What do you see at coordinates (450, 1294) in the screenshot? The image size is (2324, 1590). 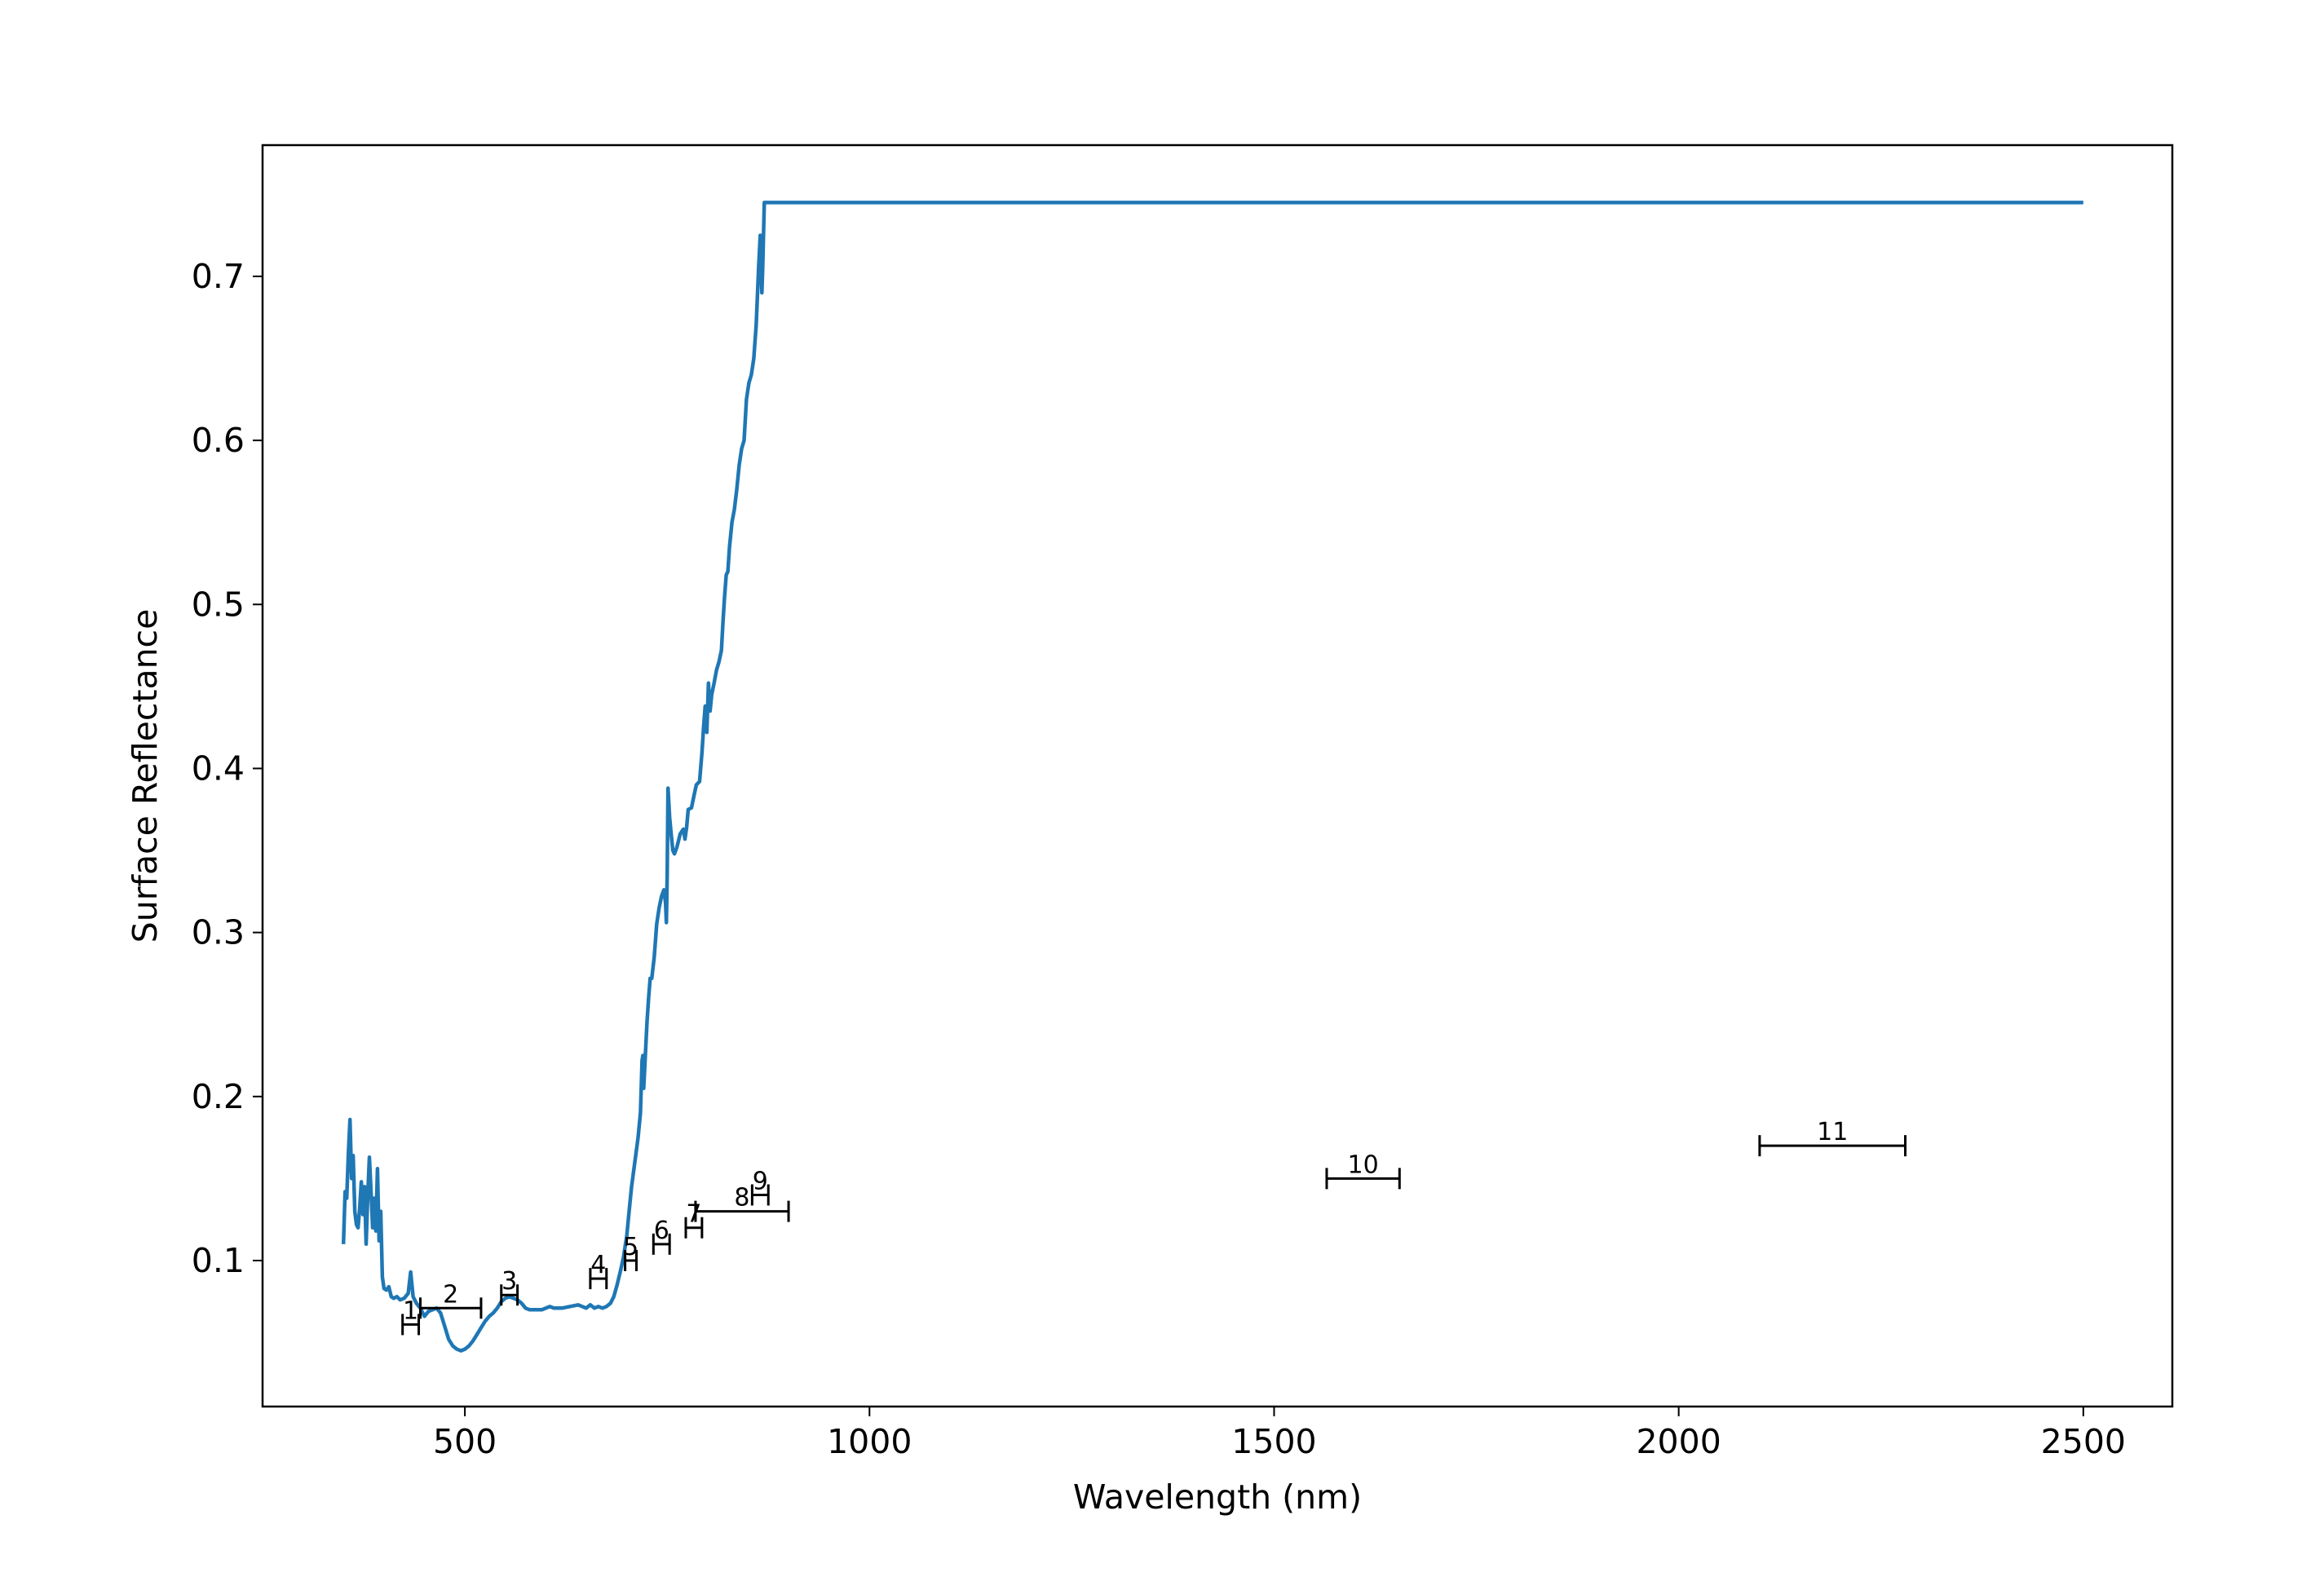 I see `band-label: 2` at bounding box center [450, 1294].